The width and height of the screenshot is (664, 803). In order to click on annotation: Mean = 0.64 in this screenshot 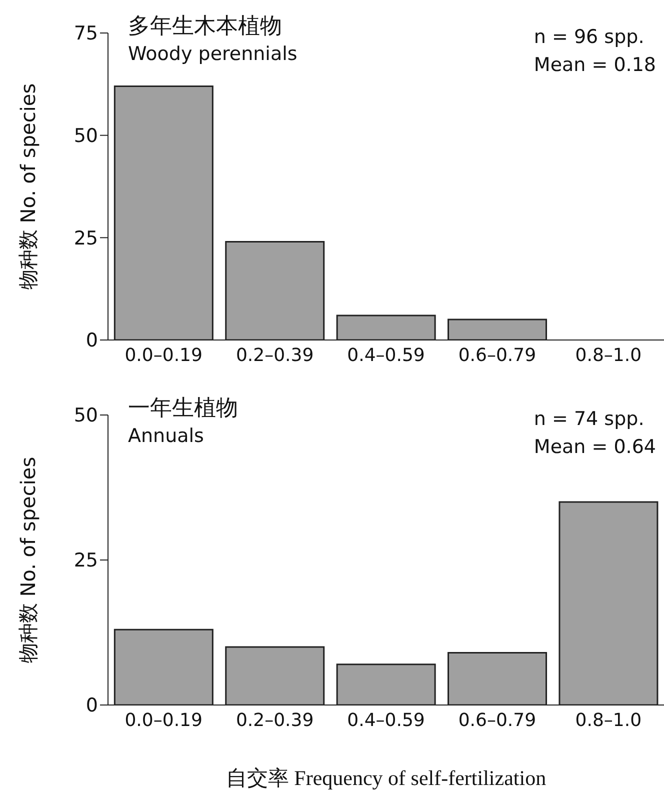, I will do `click(595, 447)`.